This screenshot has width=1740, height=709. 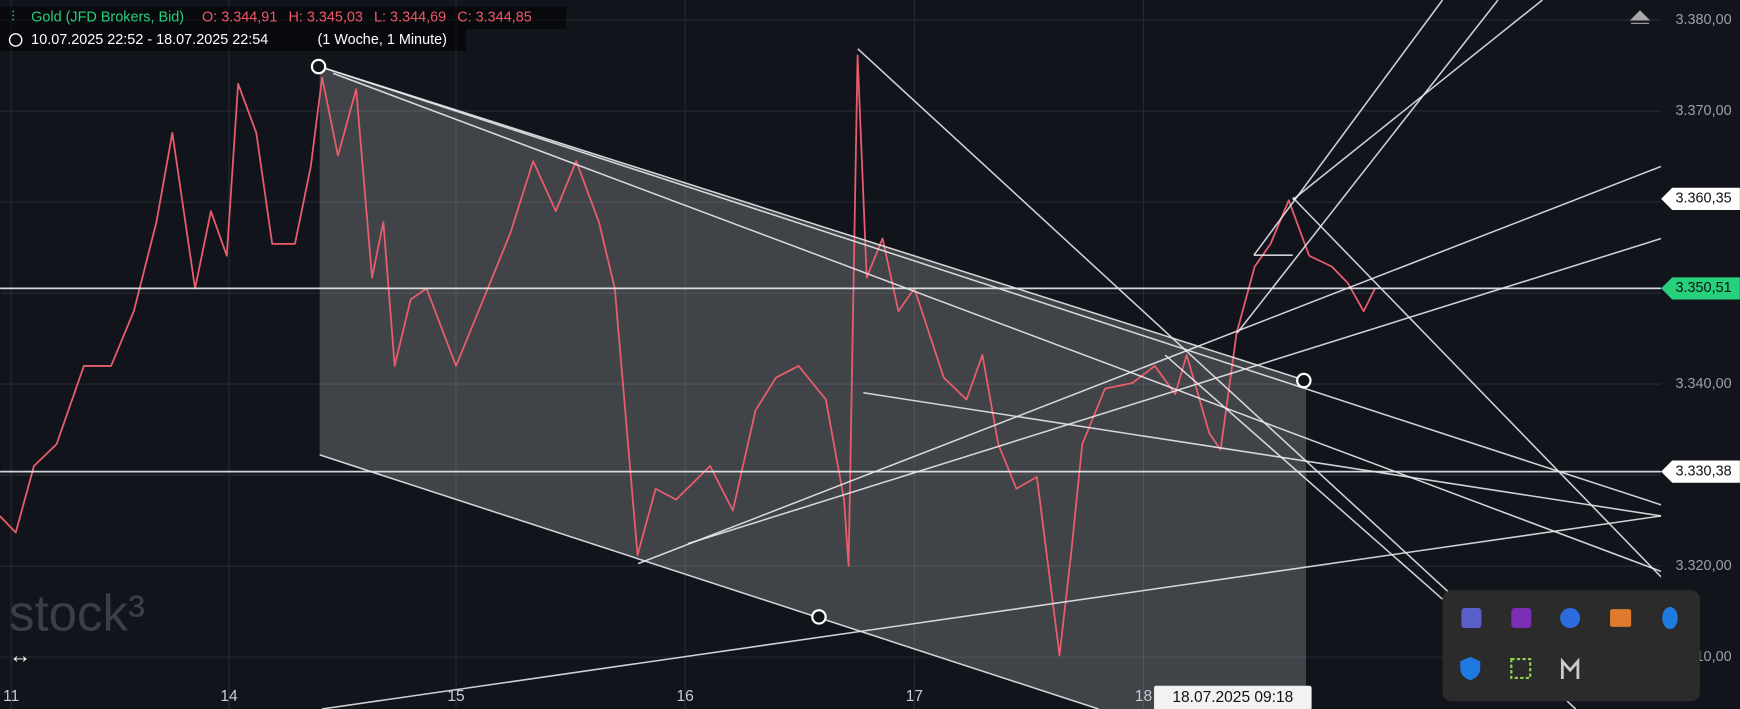 I want to click on legend-box, so click(x=283, y=17).